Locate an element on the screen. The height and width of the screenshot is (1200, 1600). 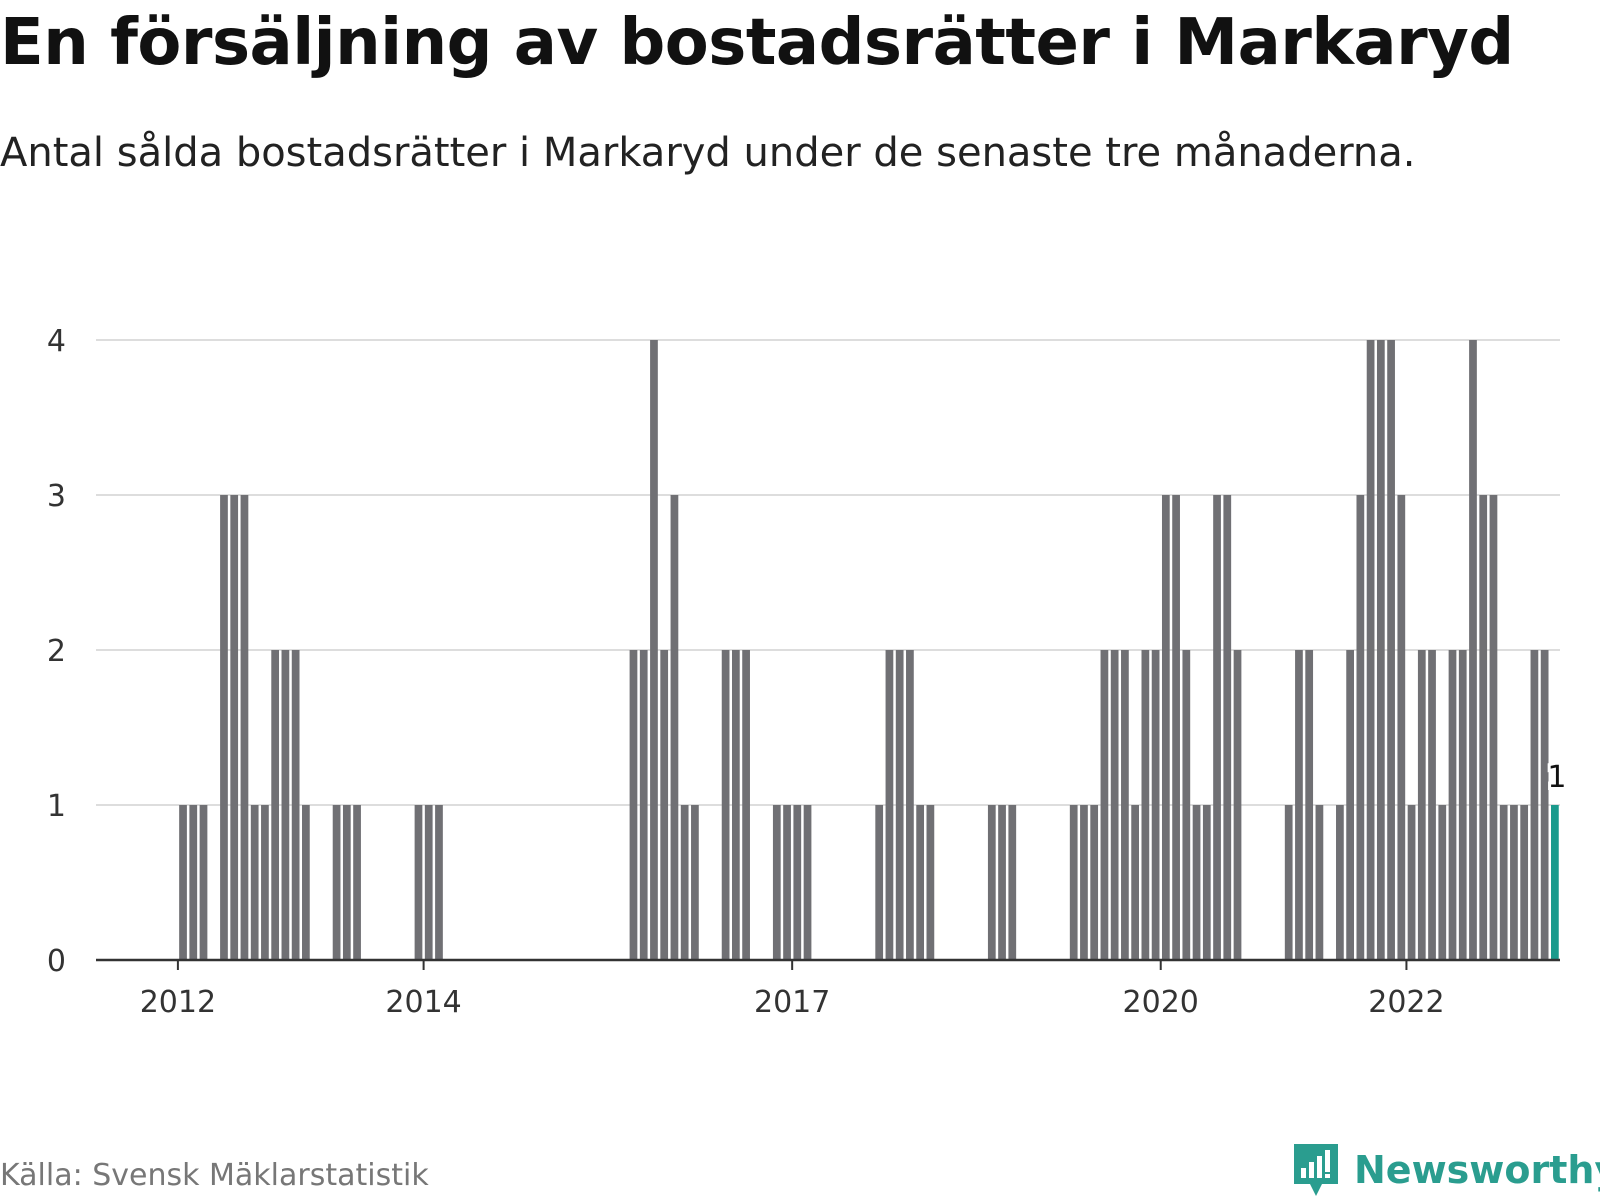
x-tick-label: 2022 is located at coordinates (1406, 1002).